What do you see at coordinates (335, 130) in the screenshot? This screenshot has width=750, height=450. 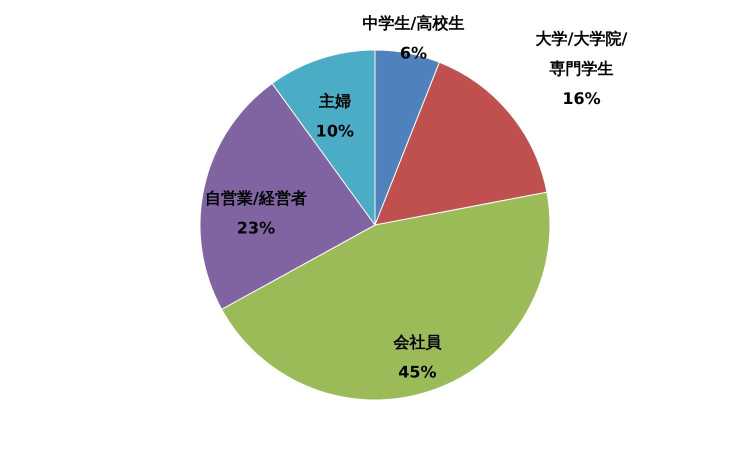 I see `data-label: 10%` at bounding box center [335, 130].